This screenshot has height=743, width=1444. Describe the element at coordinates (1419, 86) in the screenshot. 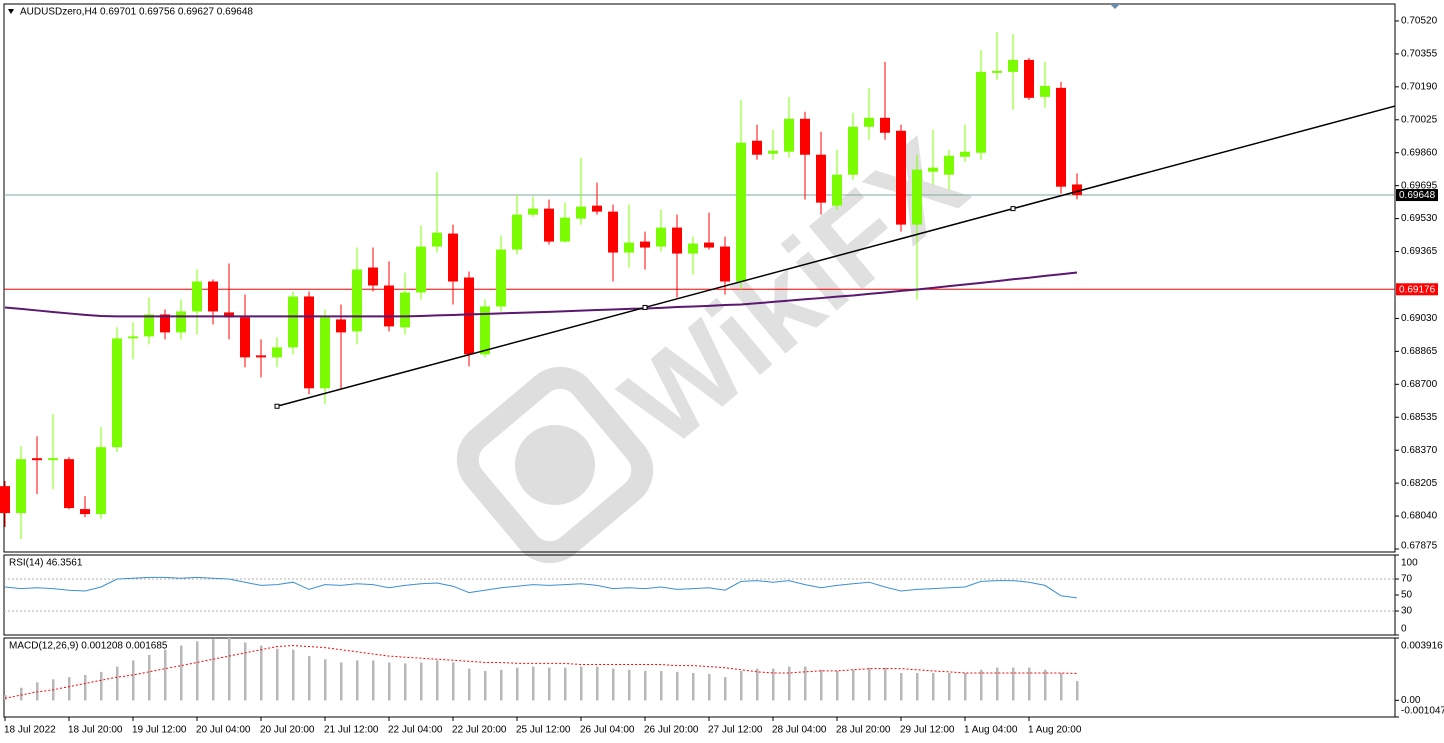

I see `y-tick-label: 0.70190` at that location.